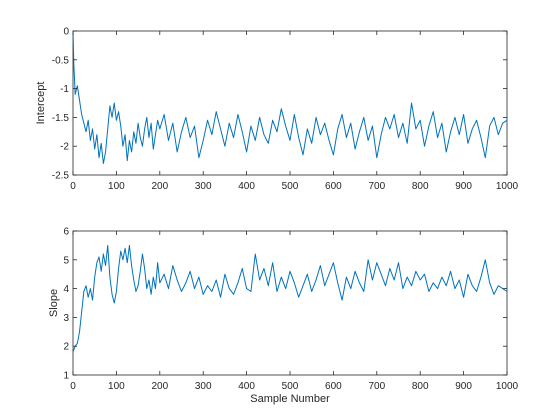 The height and width of the screenshot is (420, 560). I want to click on intercept-xtick-label: 200, so click(159, 186).